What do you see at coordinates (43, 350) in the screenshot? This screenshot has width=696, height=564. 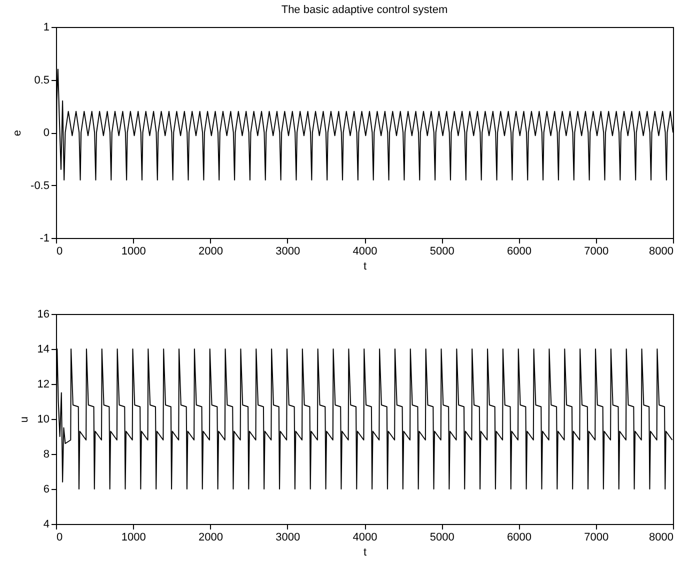 I see `y-tick-label: 14` at bounding box center [43, 350].